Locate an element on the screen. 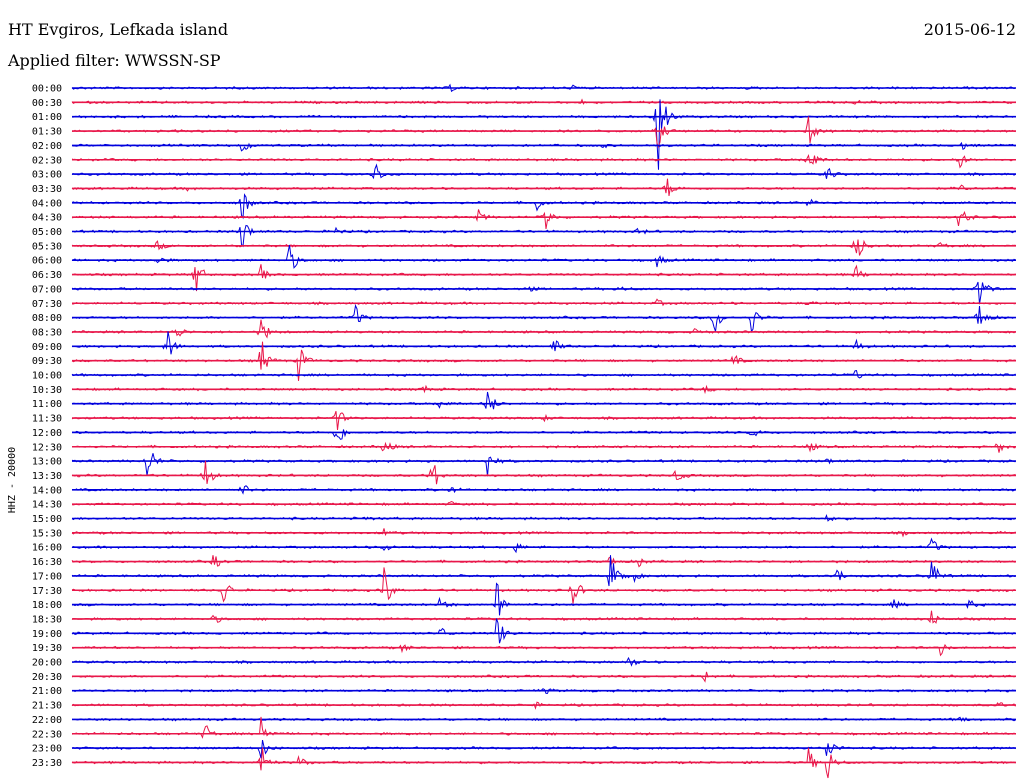 The height and width of the screenshot is (780, 1024). y-axis-label: HHZ - 20000 is located at coordinates (12, 480).